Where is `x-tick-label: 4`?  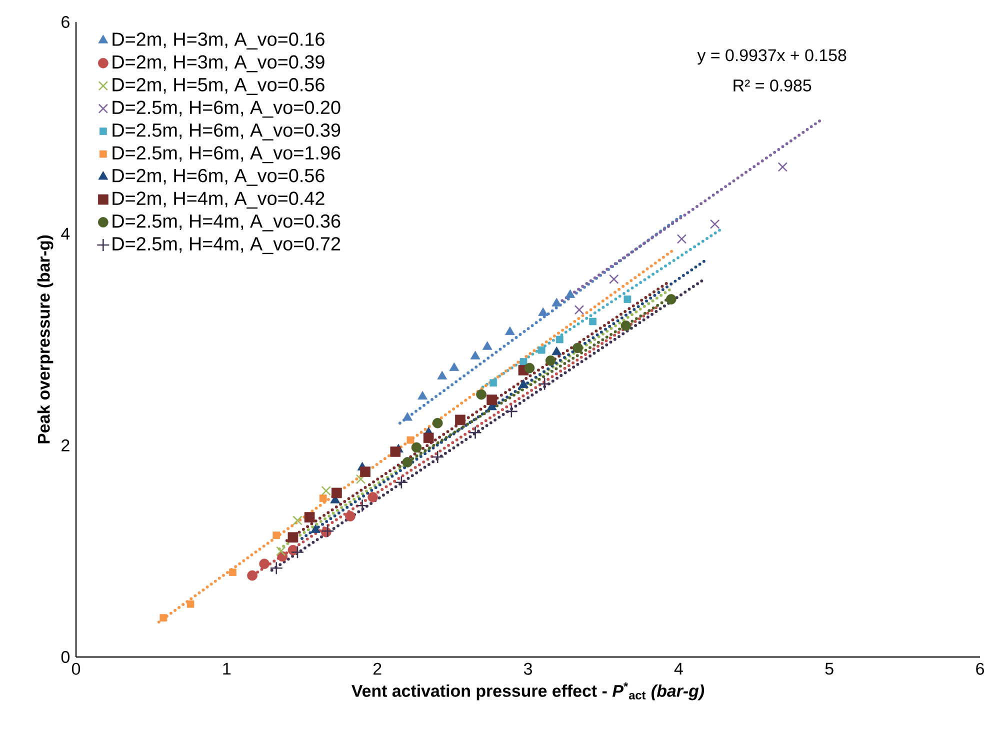
x-tick-label: 4 is located at coordinates (678, 668).